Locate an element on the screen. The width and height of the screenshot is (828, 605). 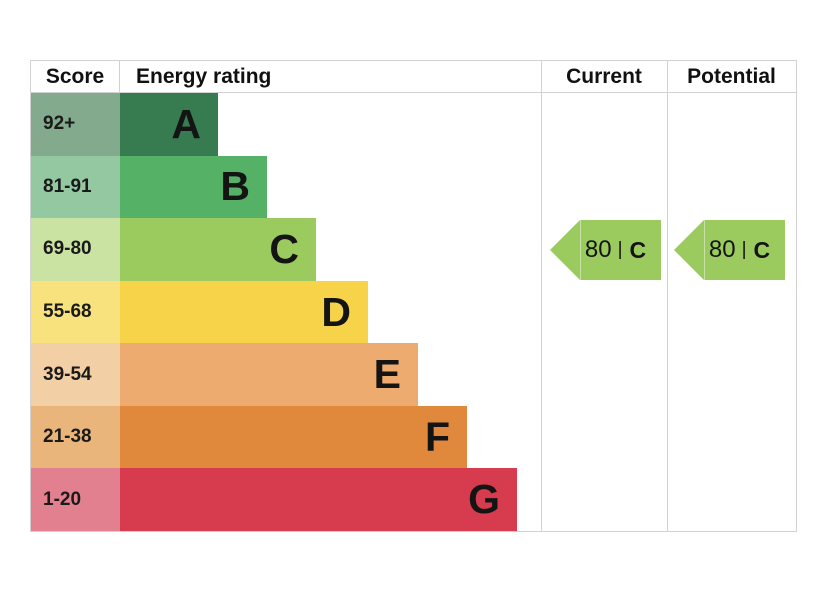
current-column-header: Current is located at coordinates (604, 76).